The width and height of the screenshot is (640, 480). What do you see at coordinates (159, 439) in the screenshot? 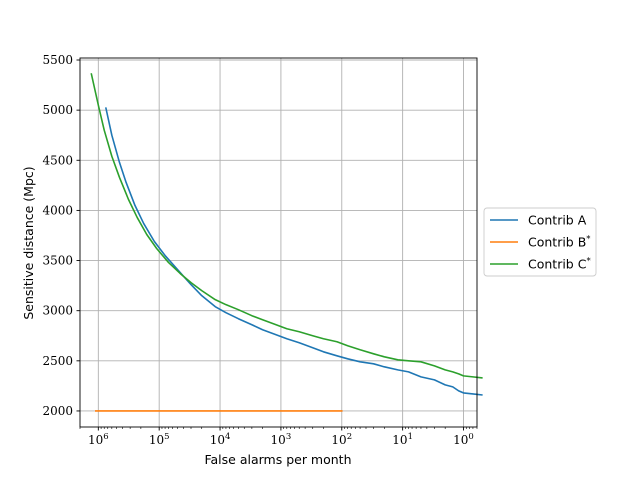
I see `x-tick-label: 10⁵` at bounding box center [159, 439].